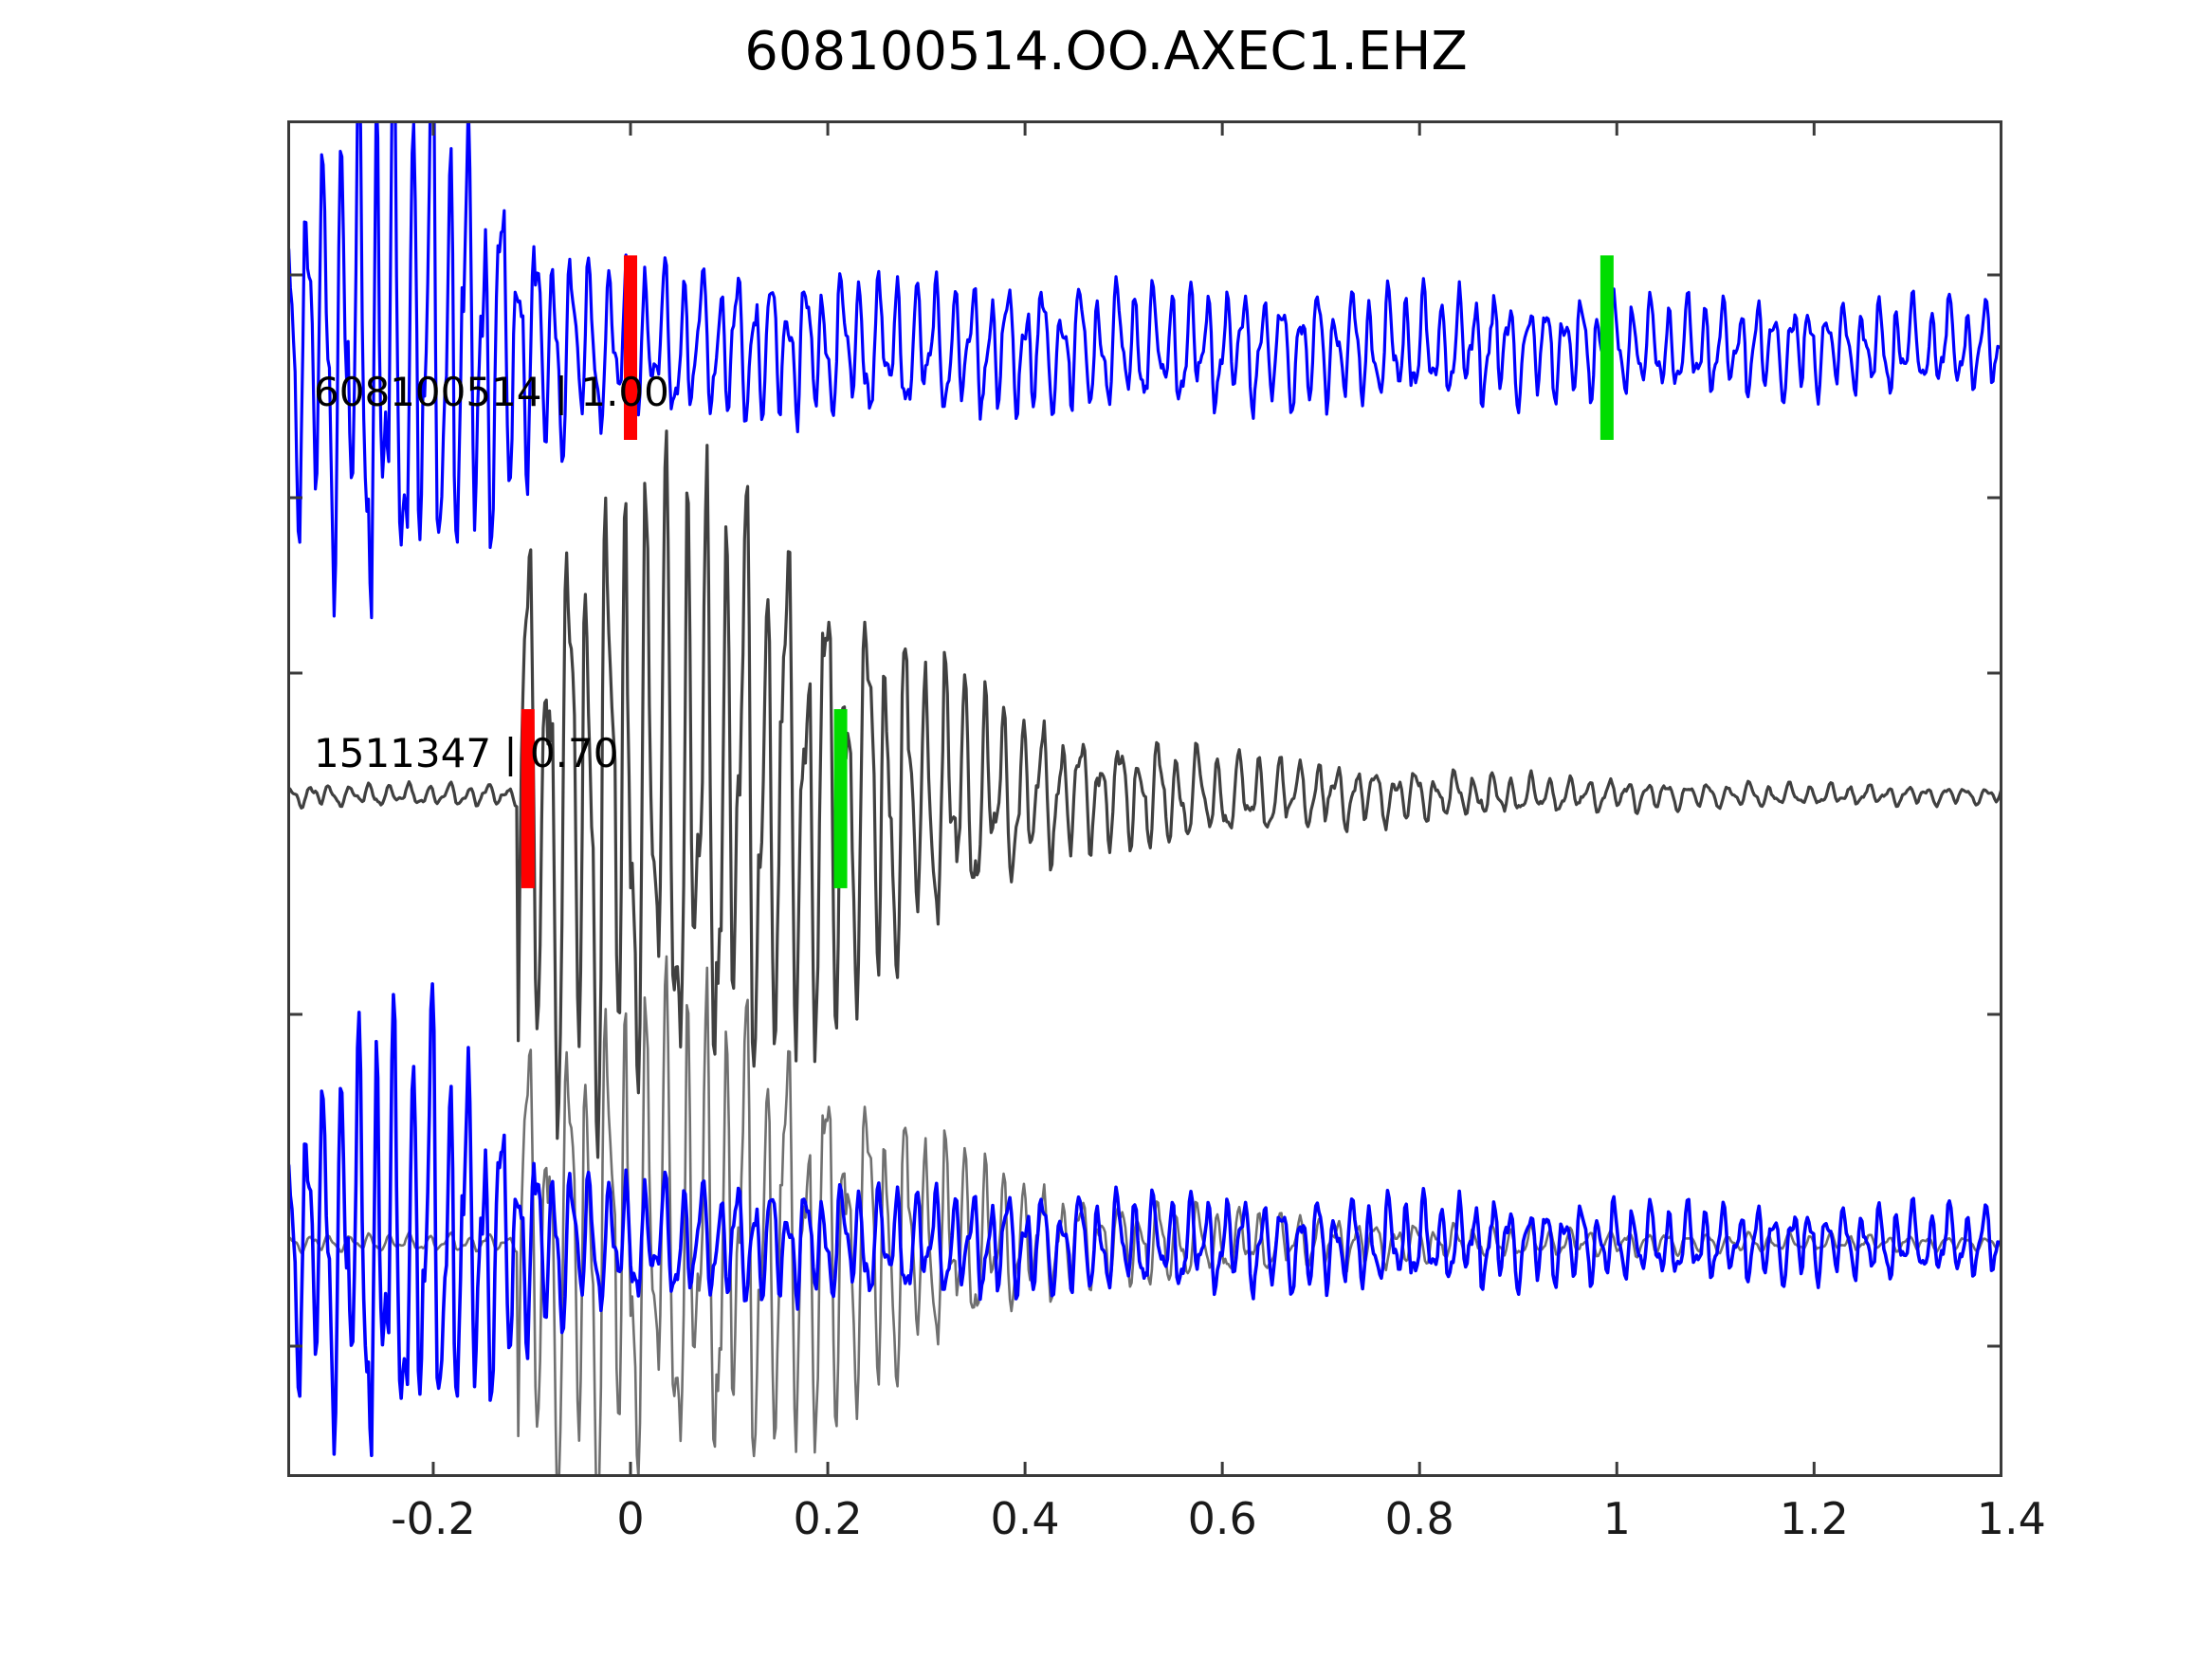 The width and height of the screenshot is (2212, 1659). What do you see at coordinates (1222, 1518) in the screenshot?
I see `x-tick-label: 0.6` at bounding box center [1222, 1518].